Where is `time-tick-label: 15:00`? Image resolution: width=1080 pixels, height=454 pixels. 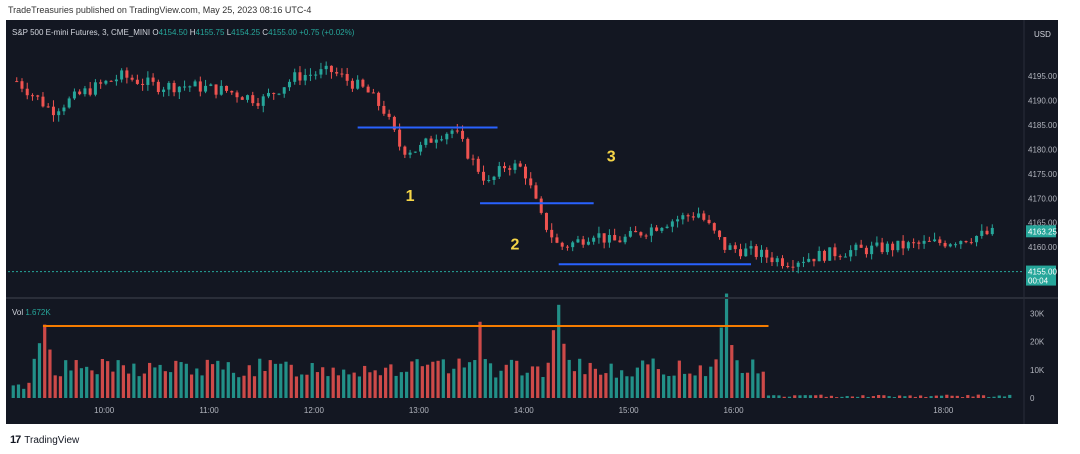
time-tick-label: 15:00 is located at coordinates (629, 410).